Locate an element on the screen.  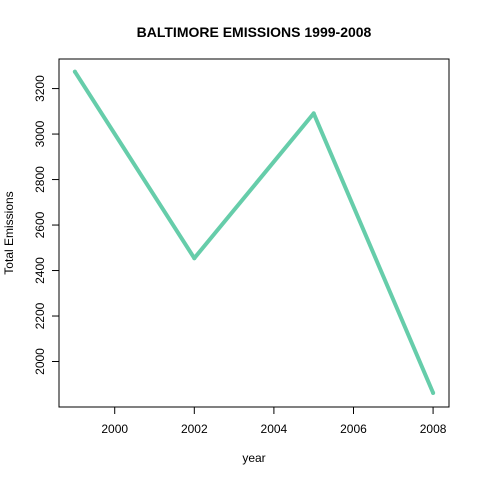
y-tick-label: 2400 is located at coordinates (40, 270).